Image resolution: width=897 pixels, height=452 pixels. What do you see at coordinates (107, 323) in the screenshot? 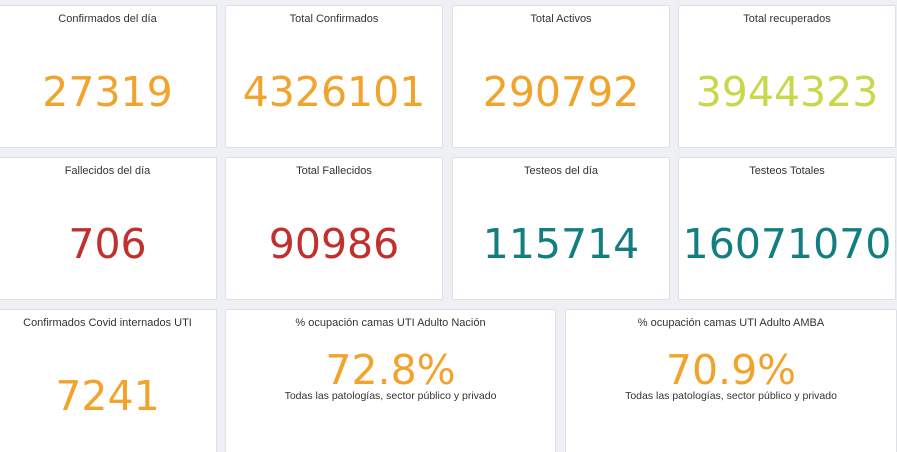
I see `card-label: Confirmados Covid internados UTI` at bounding box center [107, 323].